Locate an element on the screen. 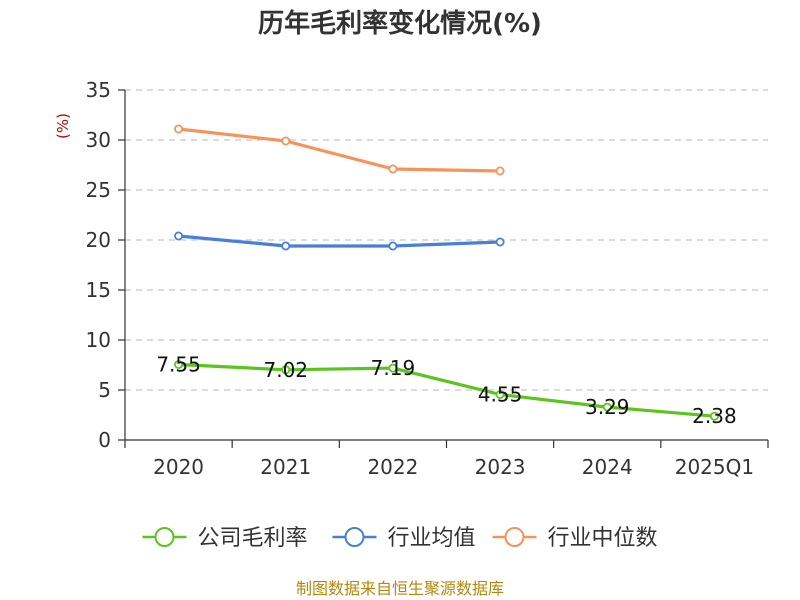  data-label: 7.19 is located at coordinates (393, 368).